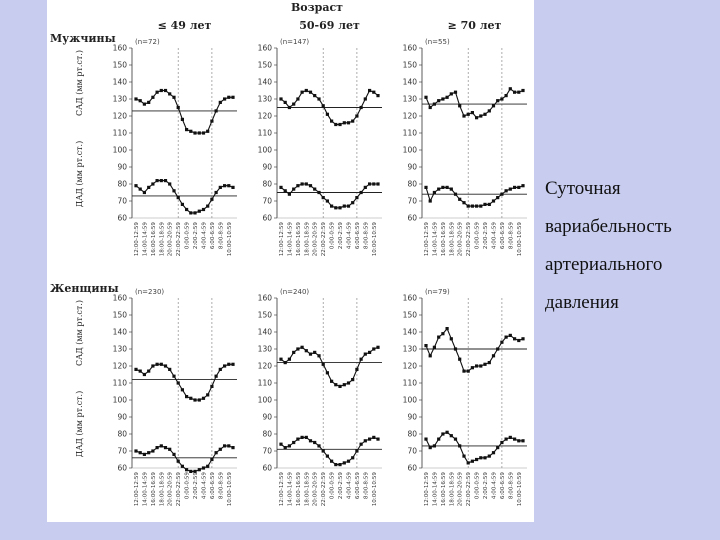  I want to click on dad-series-line, so click(184, 458).